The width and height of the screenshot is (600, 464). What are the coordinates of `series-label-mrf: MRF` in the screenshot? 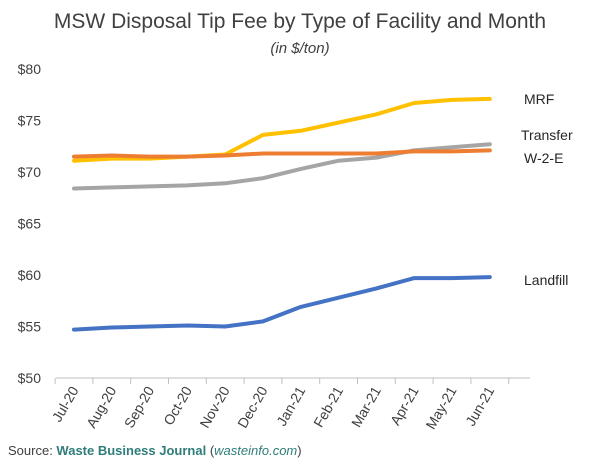 It's located at (539, 99).